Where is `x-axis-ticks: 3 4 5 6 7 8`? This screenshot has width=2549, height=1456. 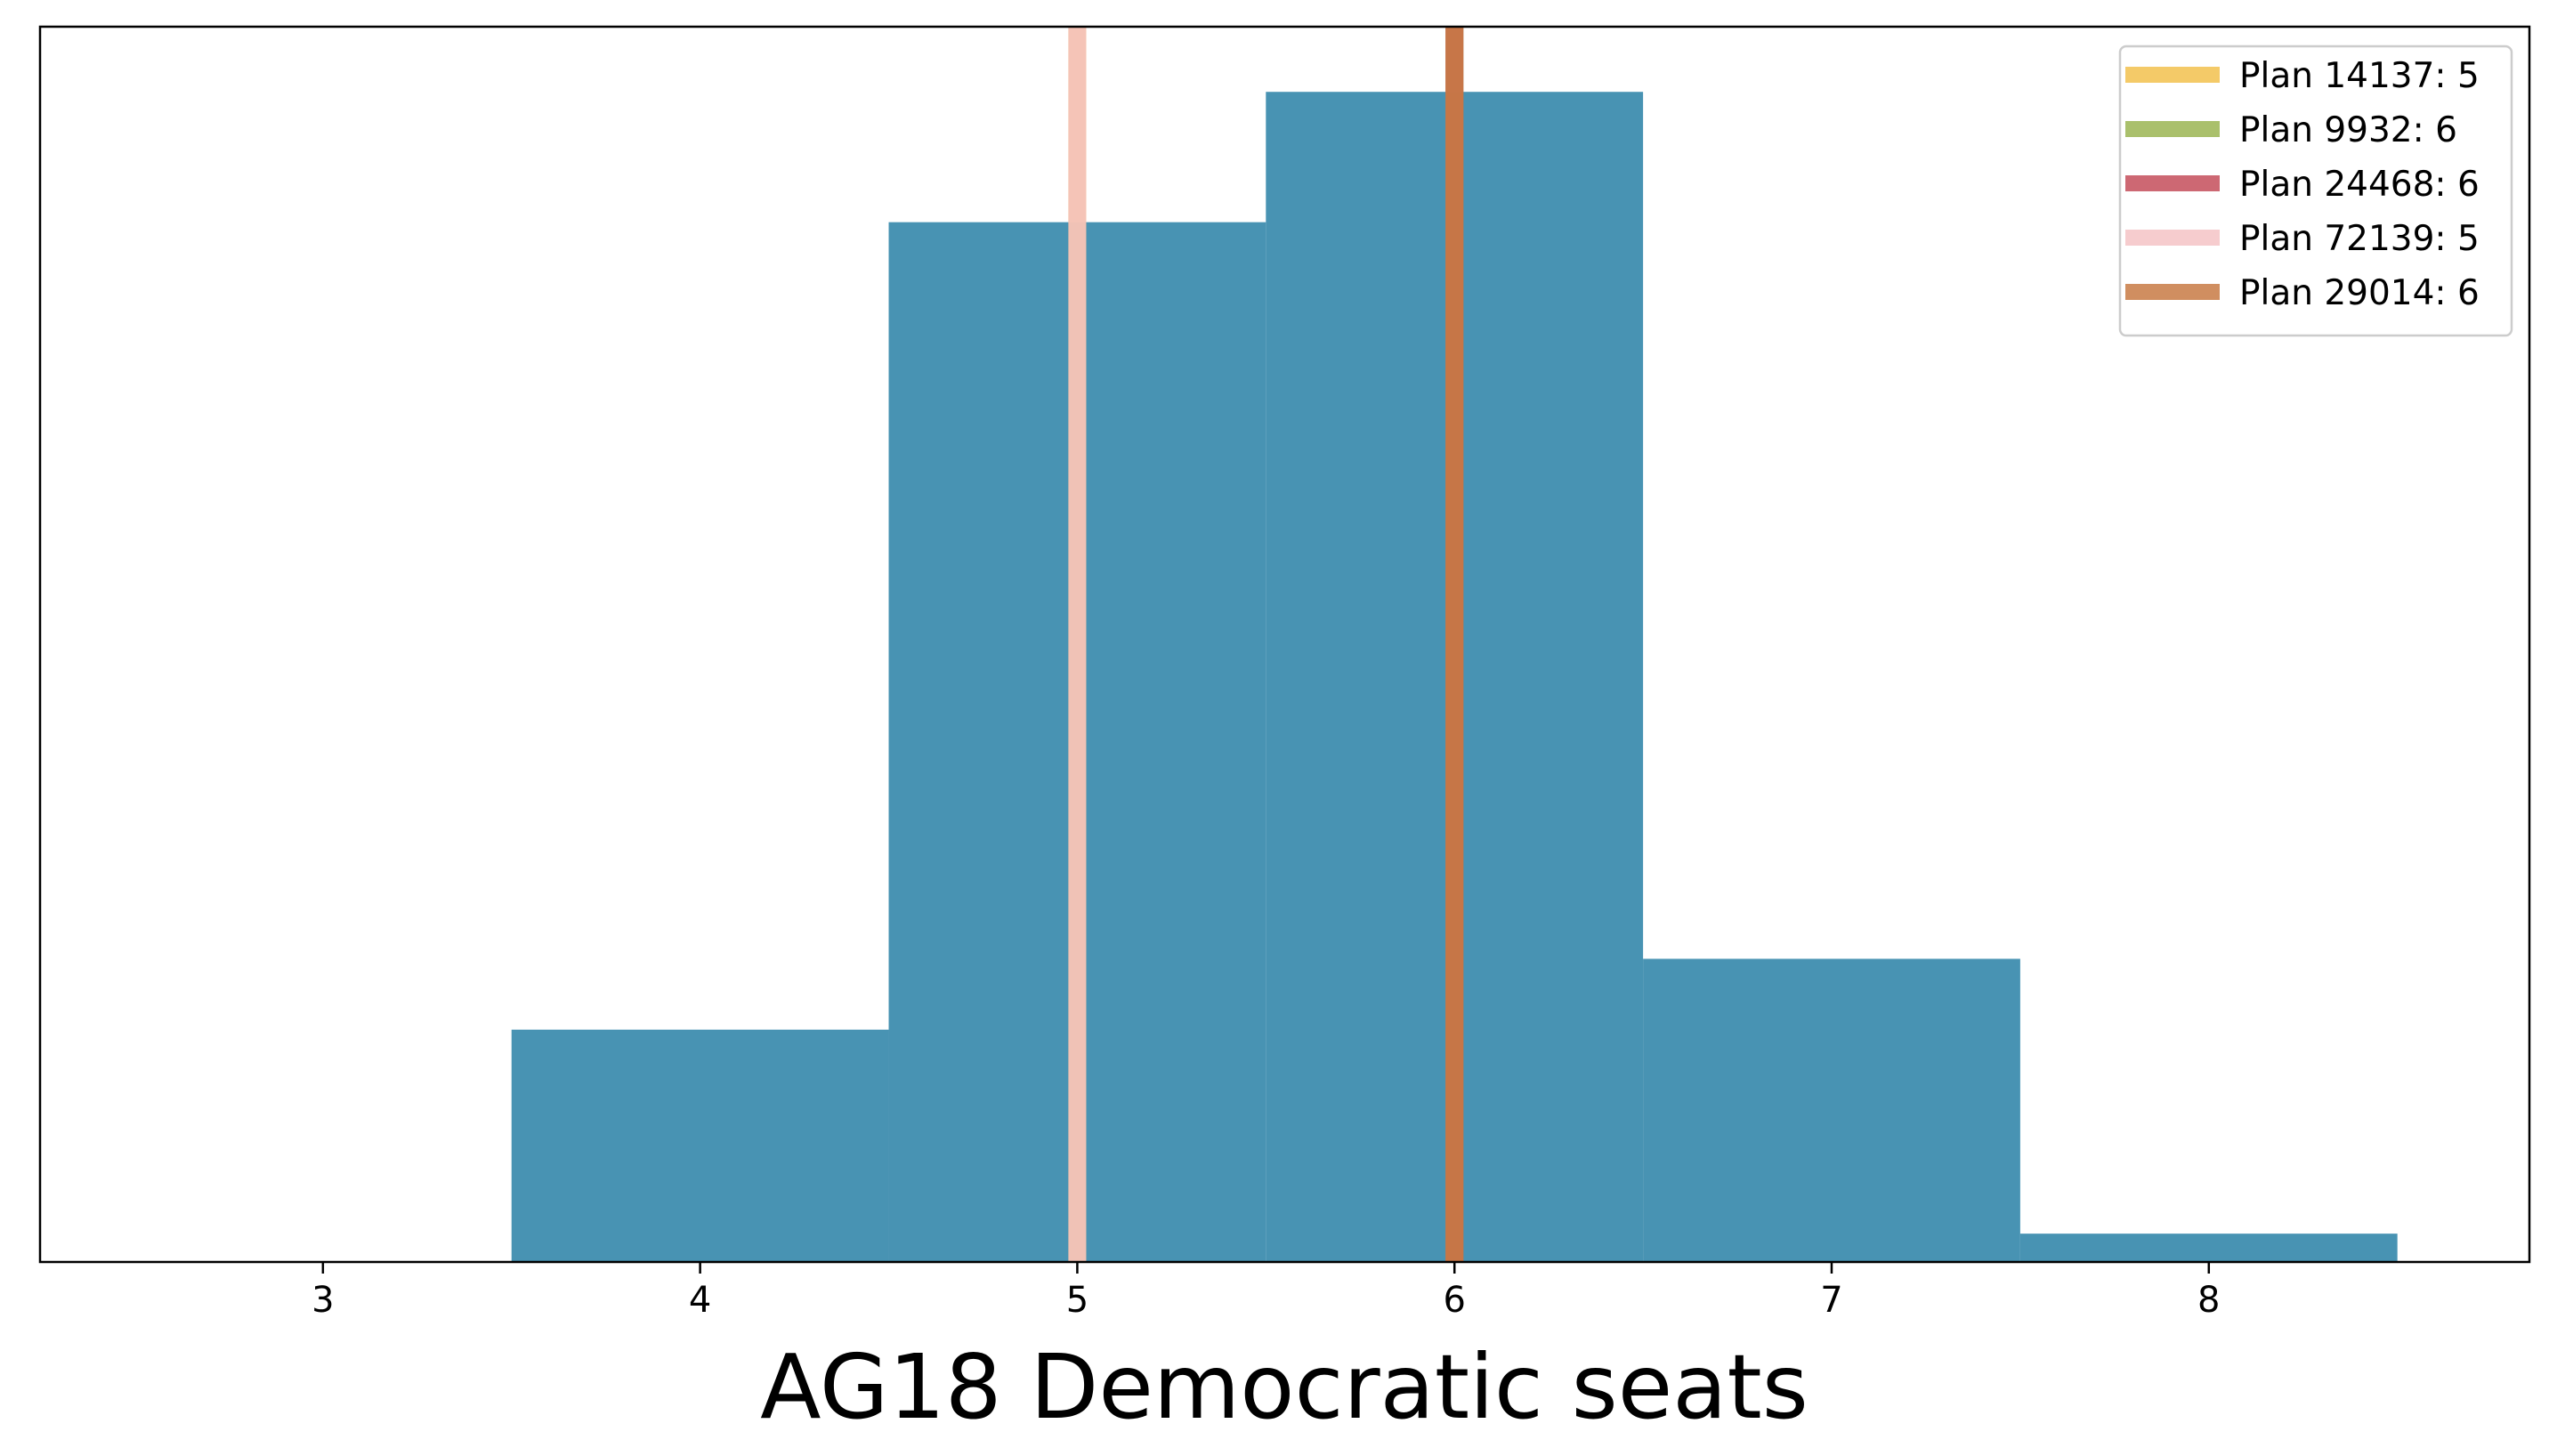 x-axis-ticks: 3 4 5 6 7 8 is located at coordinates (1266, 1291).